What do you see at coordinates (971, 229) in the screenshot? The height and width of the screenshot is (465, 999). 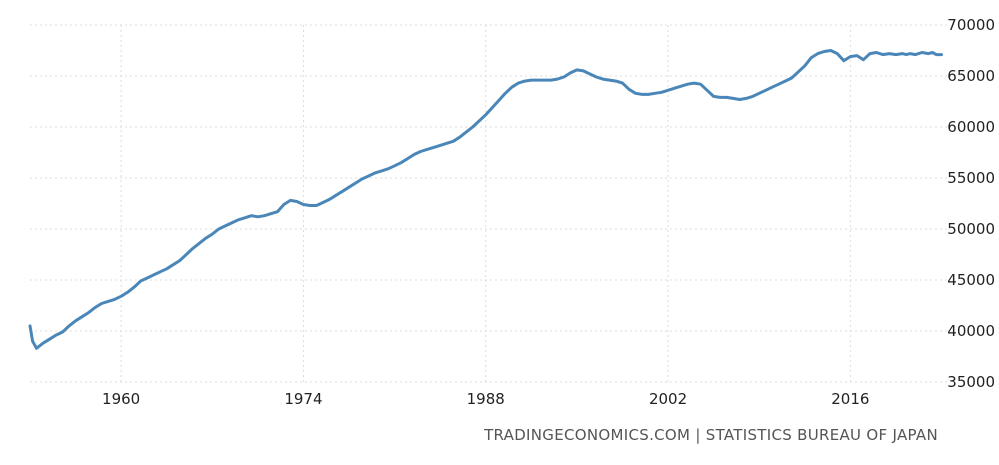 I see `y-tick-label: 50000` at bounding box center [971, 229].